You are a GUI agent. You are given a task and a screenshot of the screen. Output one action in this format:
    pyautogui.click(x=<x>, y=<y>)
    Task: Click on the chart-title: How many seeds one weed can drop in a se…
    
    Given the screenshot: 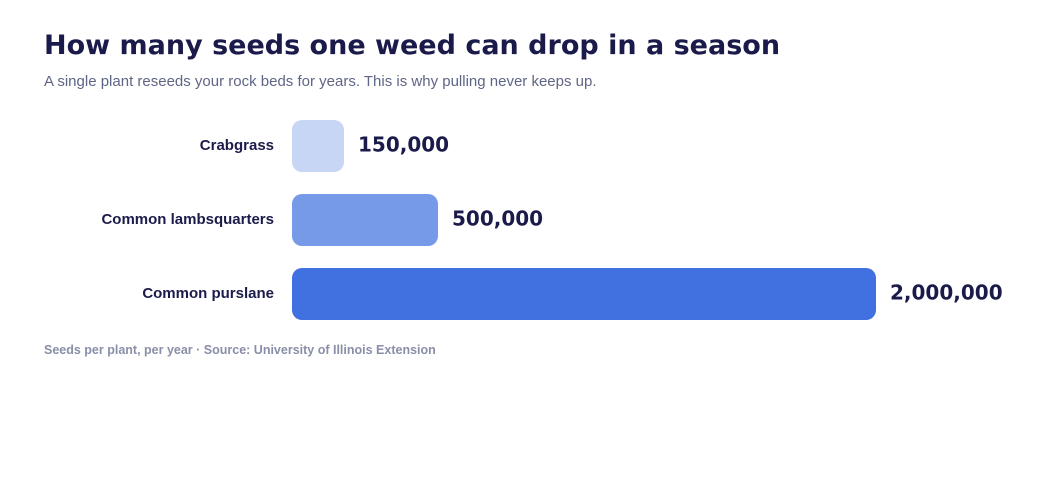 What is the action you would take?
    pyautogui.click(x=412, y=45)
    